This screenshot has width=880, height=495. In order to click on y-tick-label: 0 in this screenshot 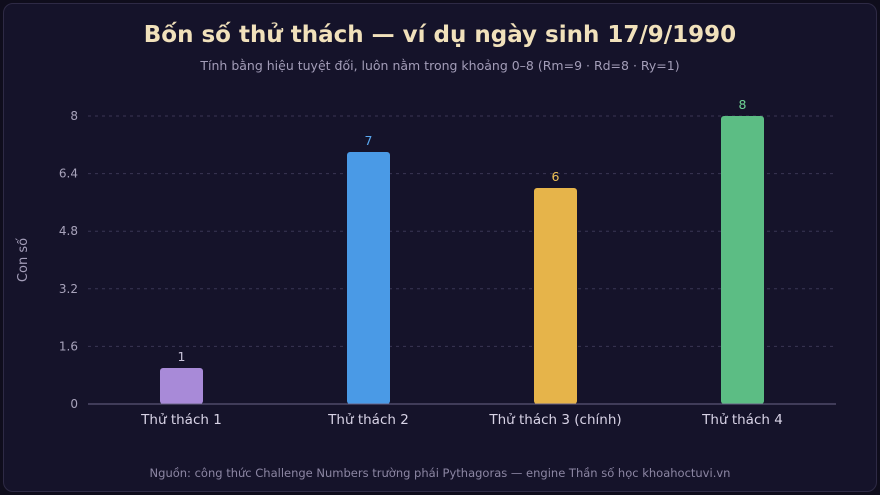, I will do `click(74, 404)`.